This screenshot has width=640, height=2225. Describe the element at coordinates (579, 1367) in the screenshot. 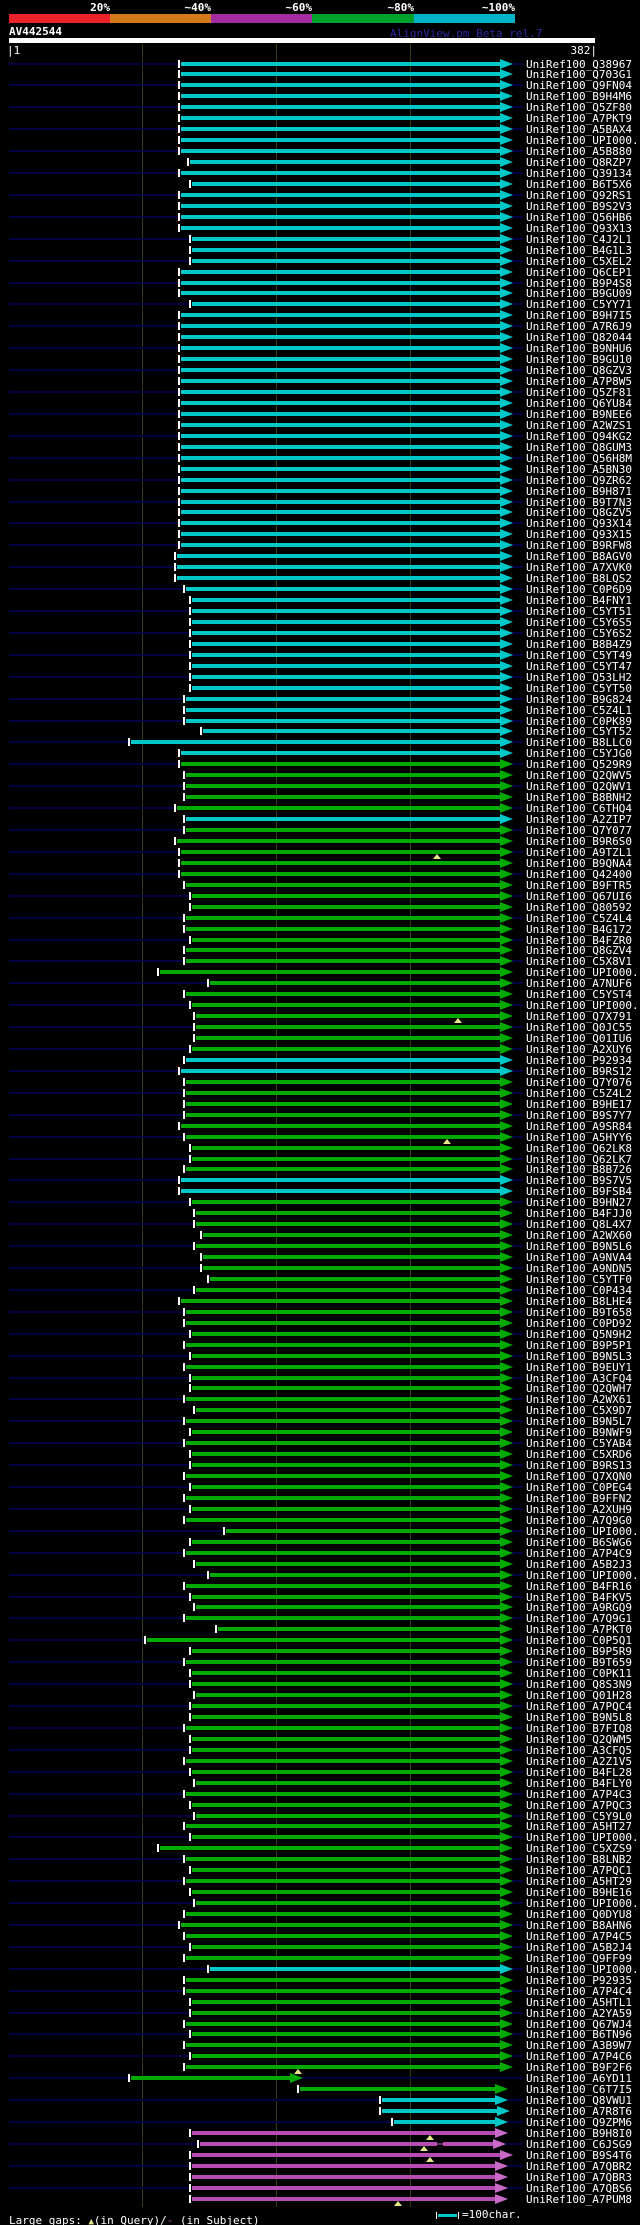

I see `hit-label: UniRef100_B9EUY1` at that location.